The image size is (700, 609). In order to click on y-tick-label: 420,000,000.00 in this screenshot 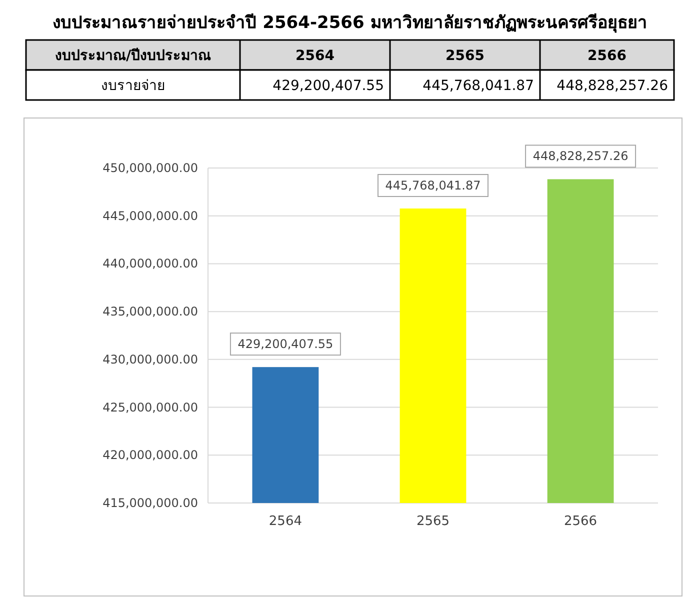, I will do `click(150, 455)`.